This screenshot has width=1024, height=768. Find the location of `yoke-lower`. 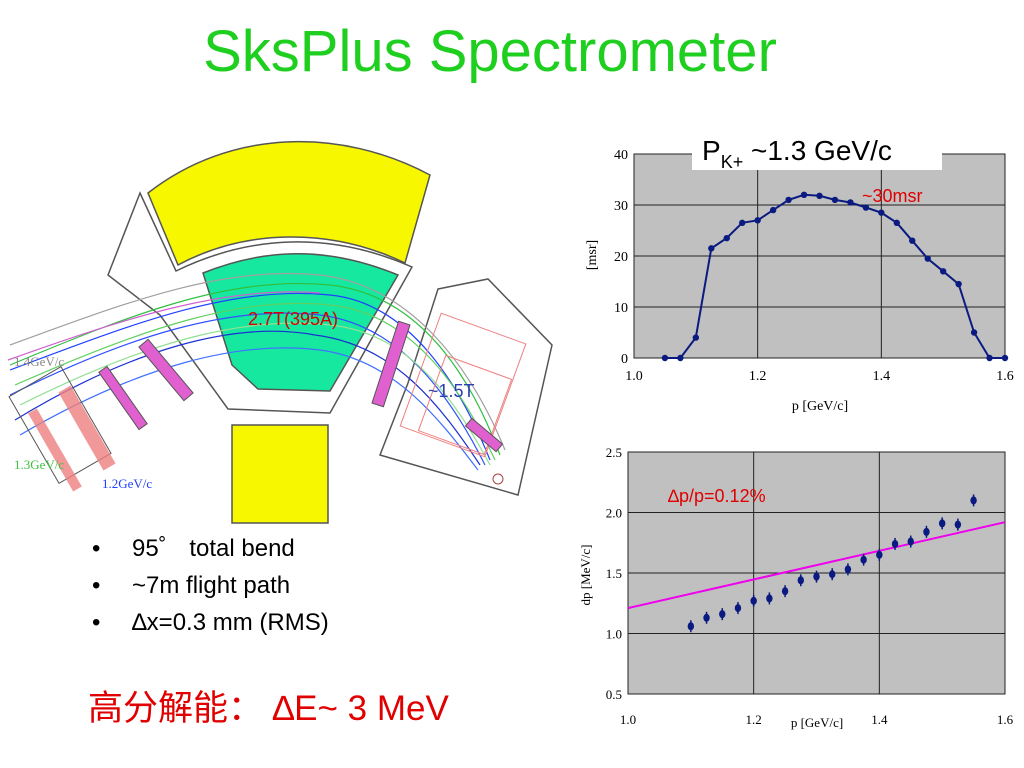

yoke-lower is located at coordinates (280, 474).